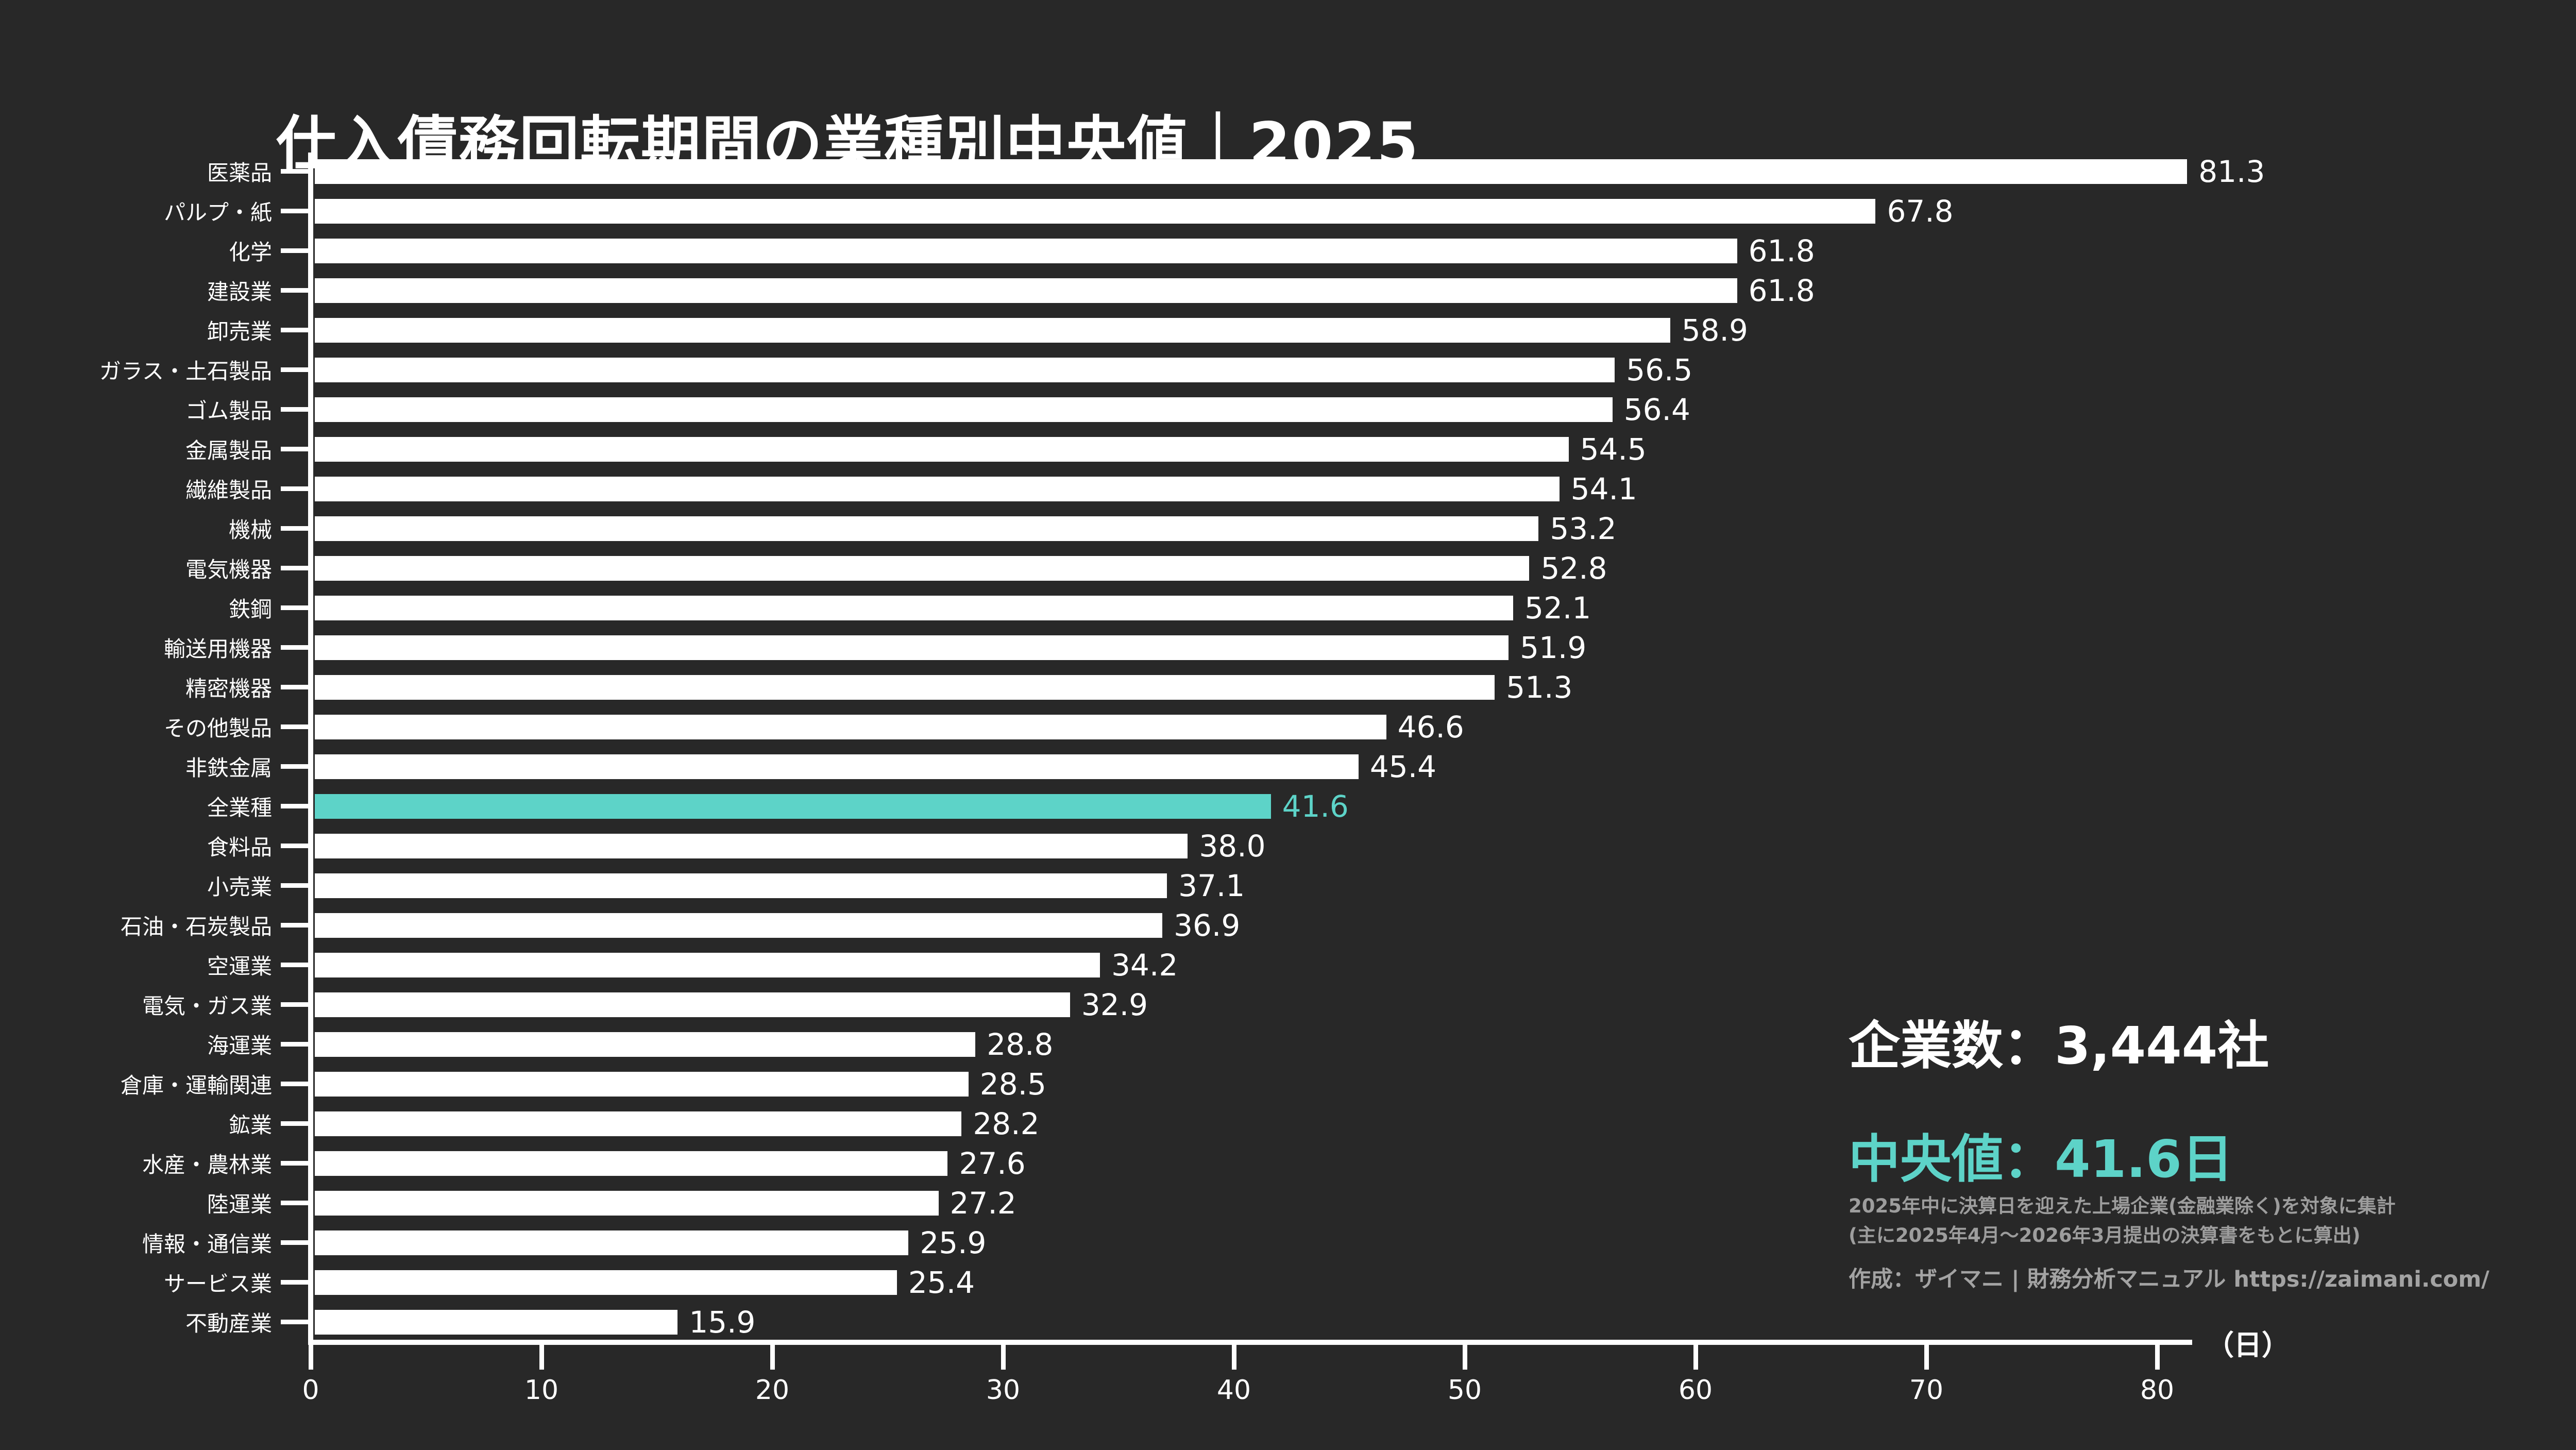  Describe the element at coordinates (2122, 1206) in the screenshot. I see `footnote-line-1: 2025年中に決算日を迎えた上場企業(金融業除く)を対象に集計` at that location.